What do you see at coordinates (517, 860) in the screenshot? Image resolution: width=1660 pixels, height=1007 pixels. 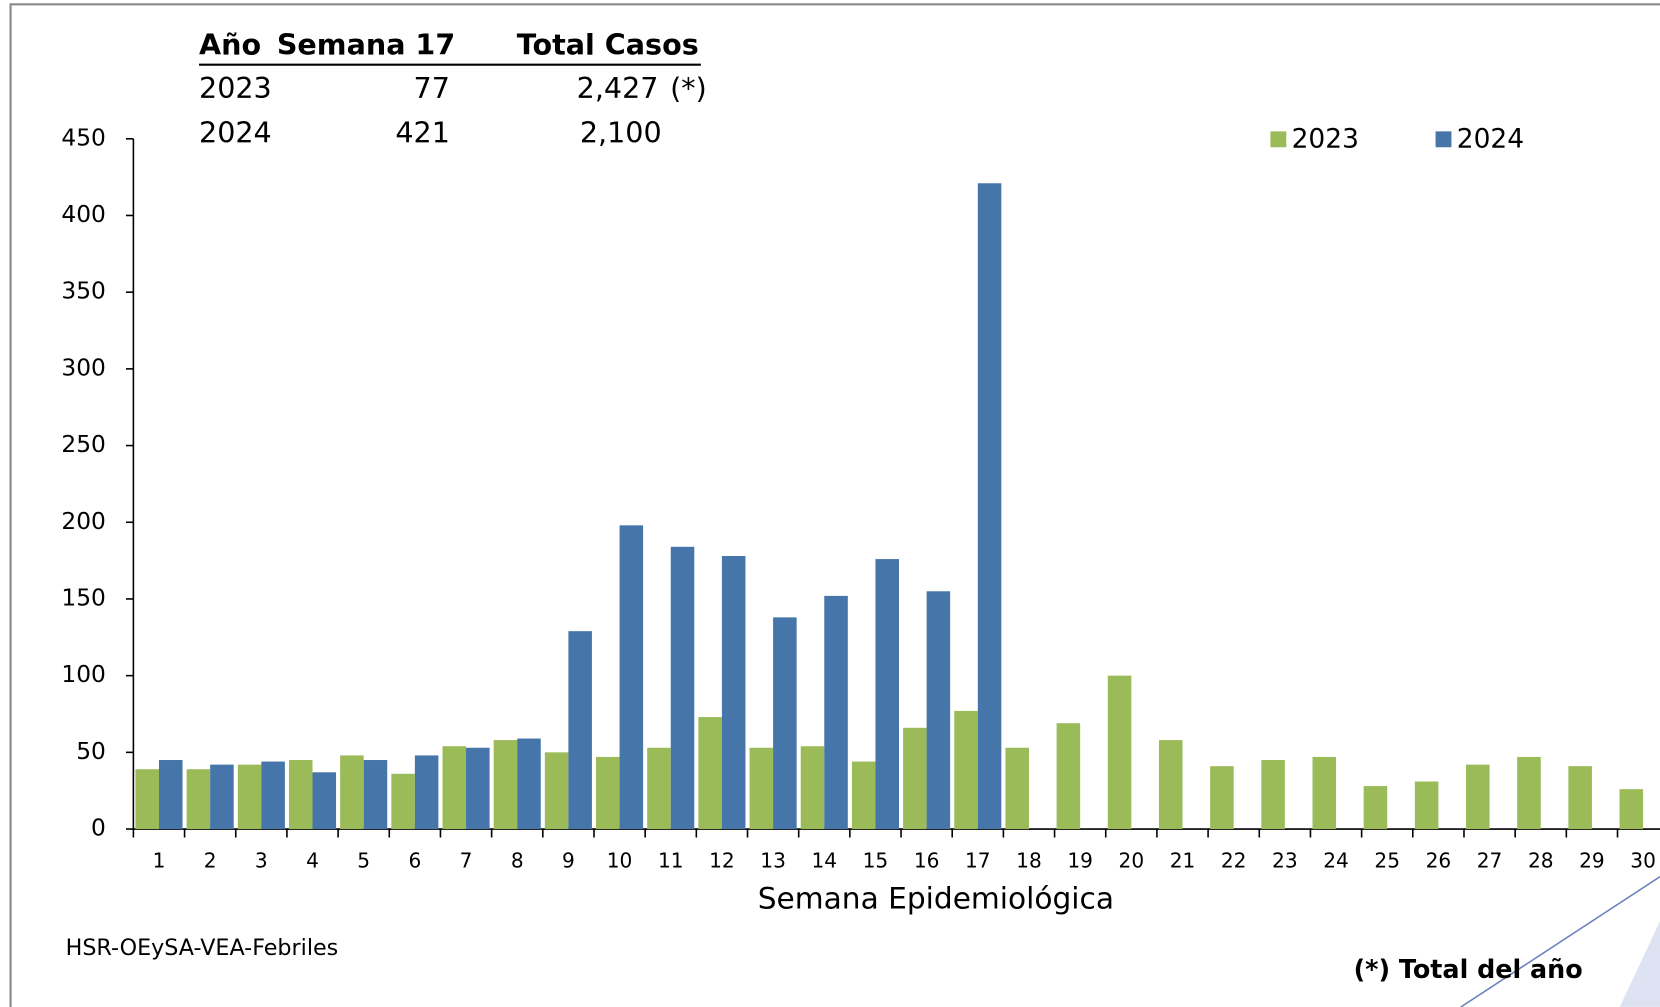 I see `x-tick-label: 8` at bounding box center [517, 860].